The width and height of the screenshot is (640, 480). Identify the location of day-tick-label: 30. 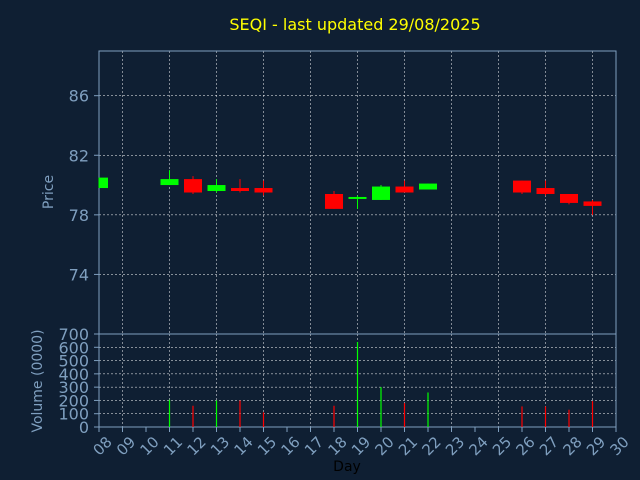
(620, 446).